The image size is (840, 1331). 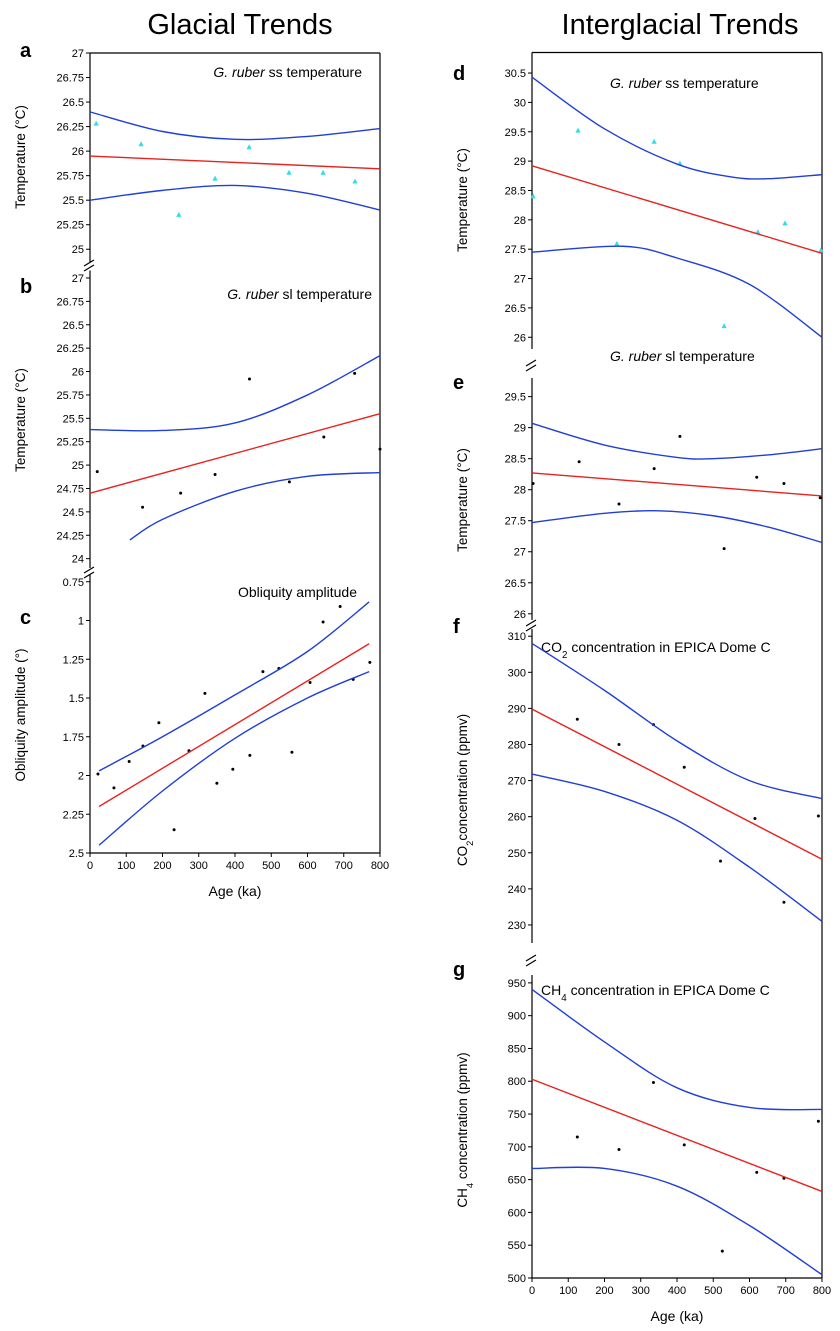 I want to click on x-tick-label: 200, so click(x=604, y=1291).